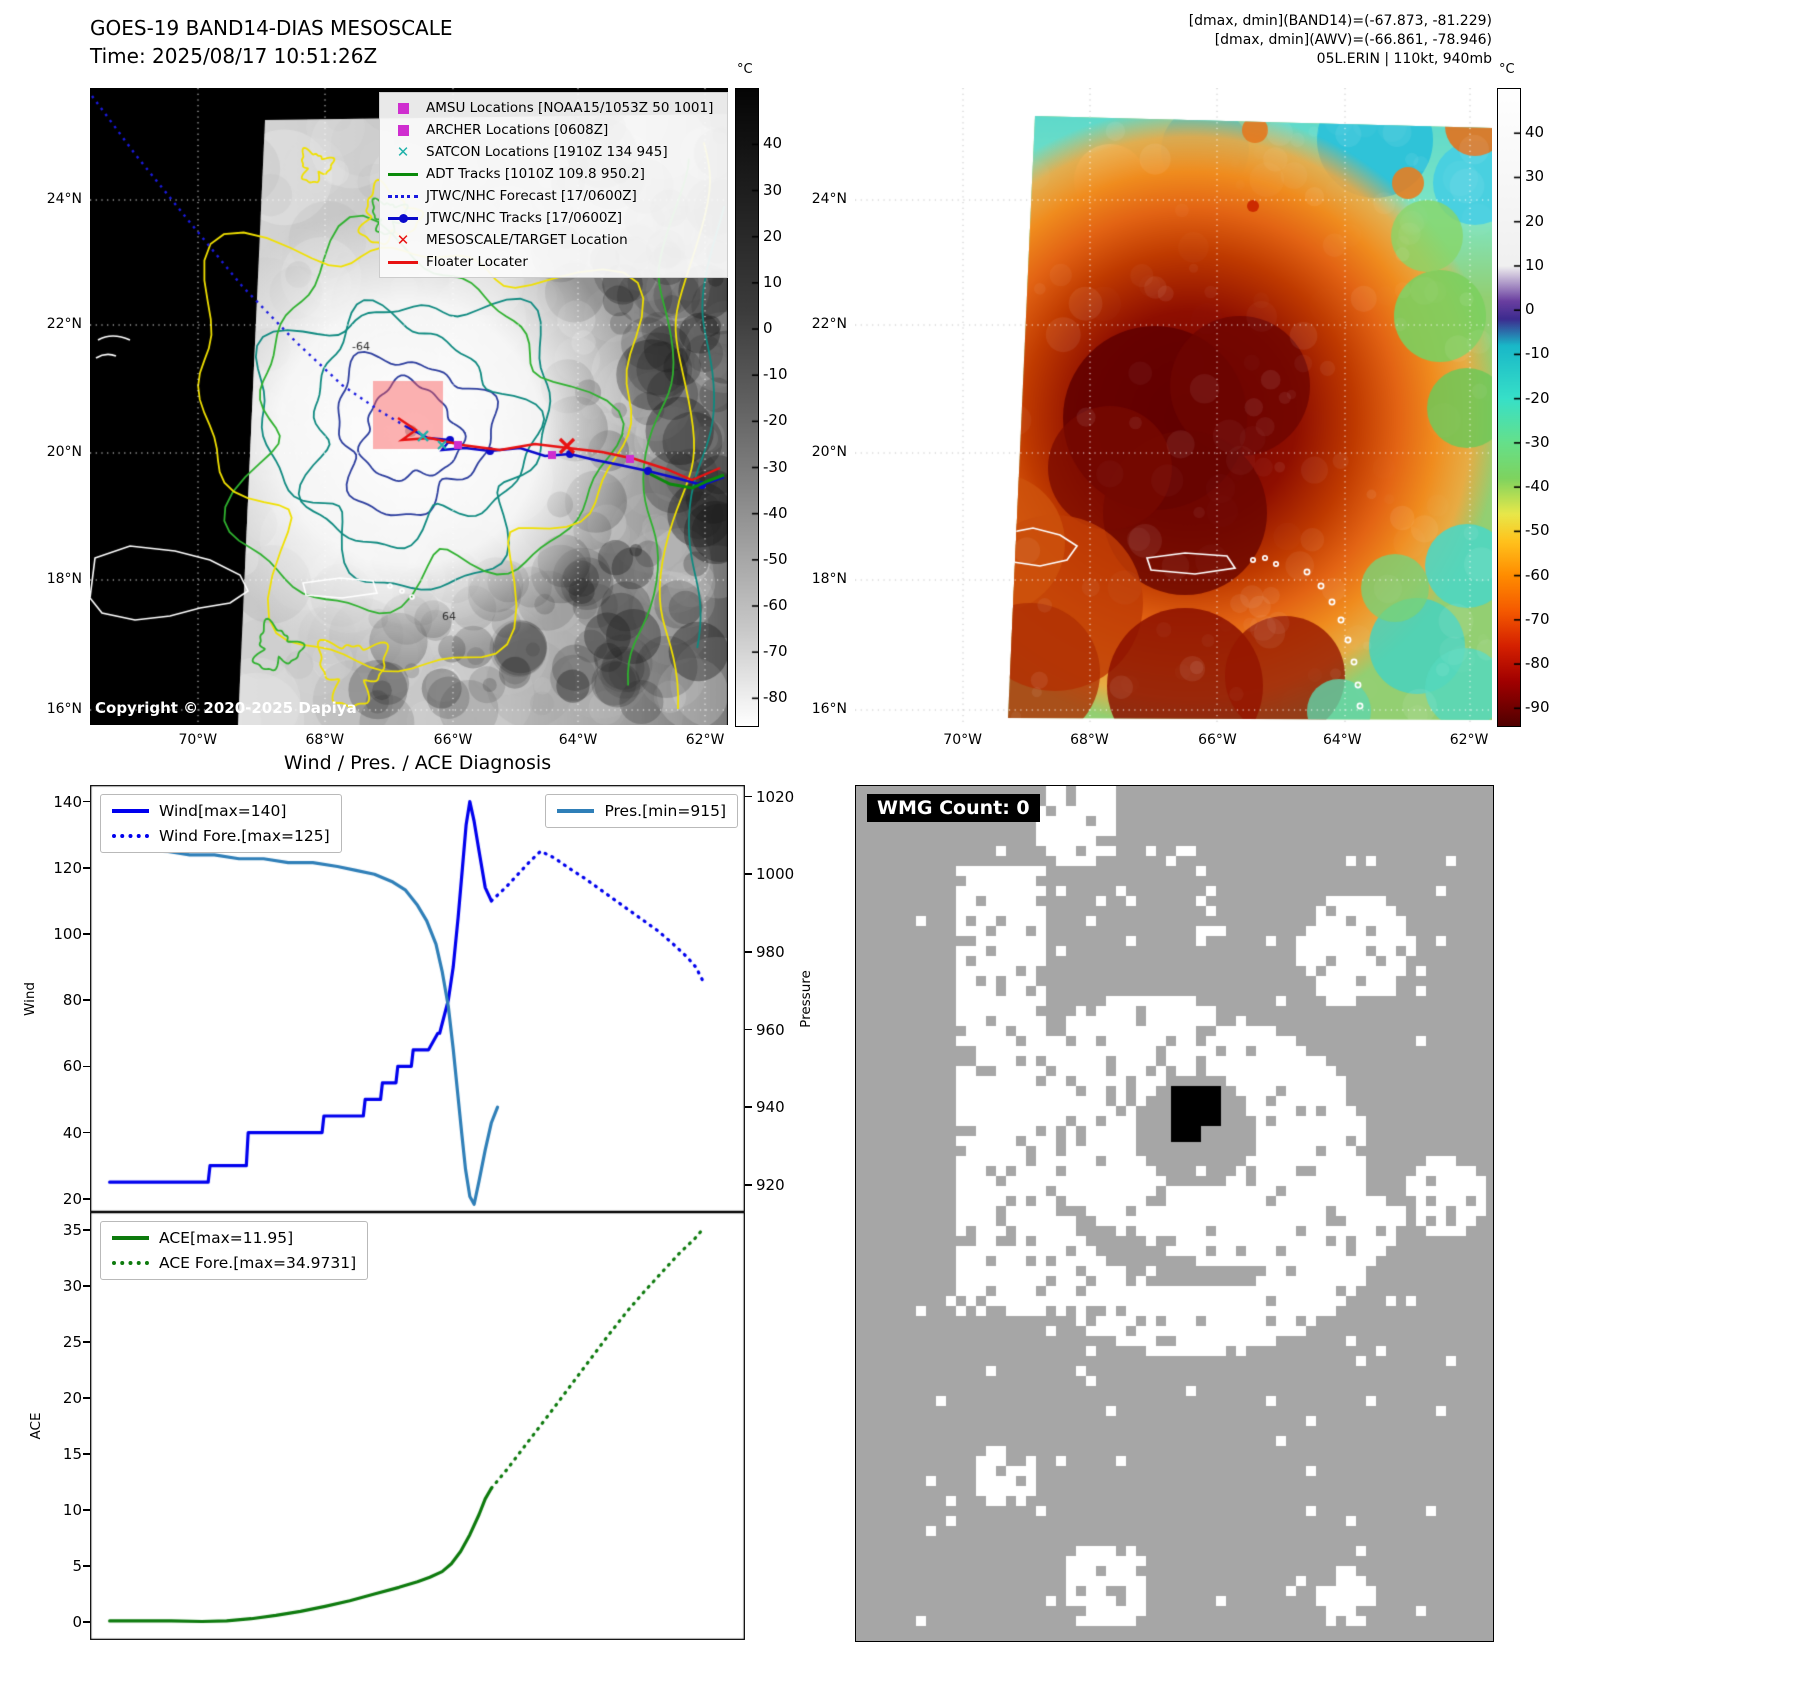  What do you see at coordinates (244, 836) in the screenshot?
I see `legend-item-label: Wind Fore.[max=125]` at bounding box center [244, 836].